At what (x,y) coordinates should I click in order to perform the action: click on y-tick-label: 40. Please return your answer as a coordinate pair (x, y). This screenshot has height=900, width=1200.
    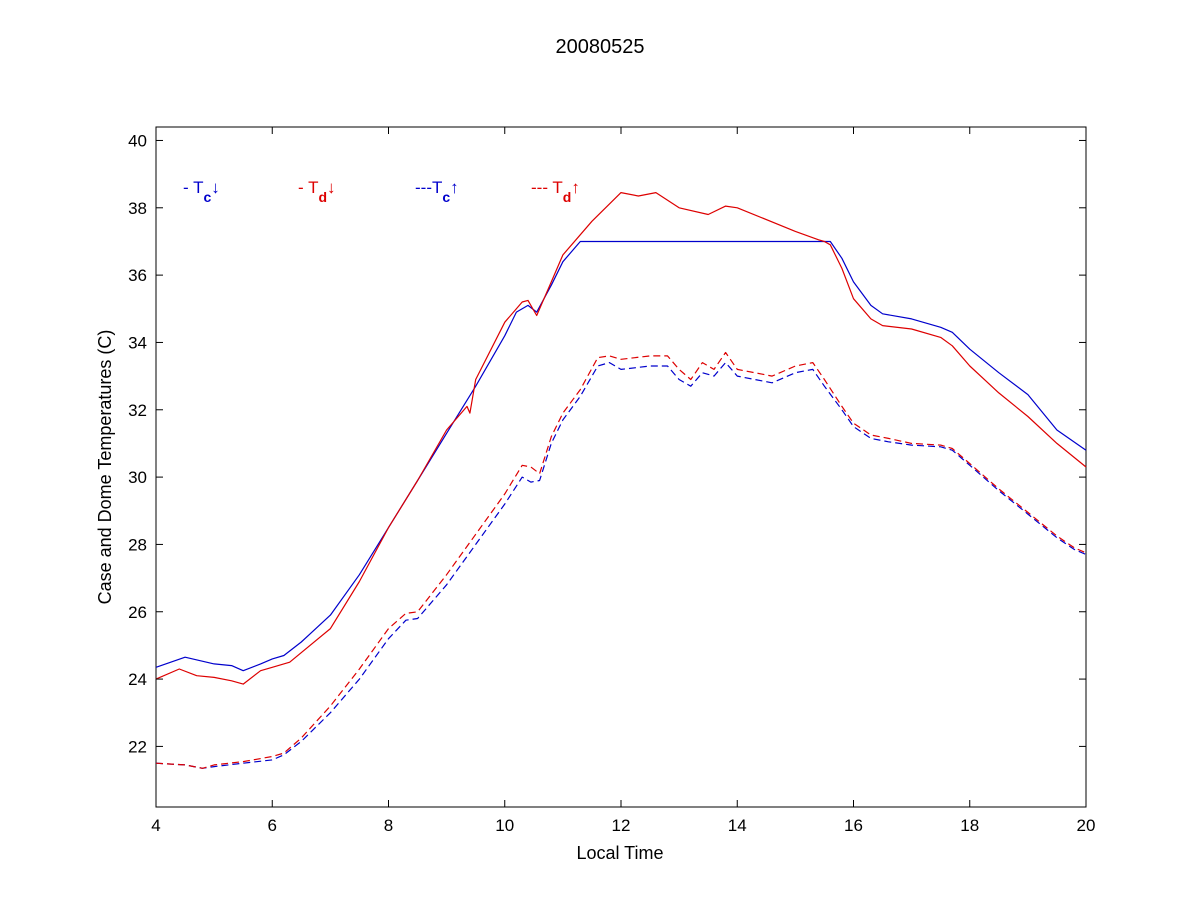
    Looking at the image, I should click on (137, 140).